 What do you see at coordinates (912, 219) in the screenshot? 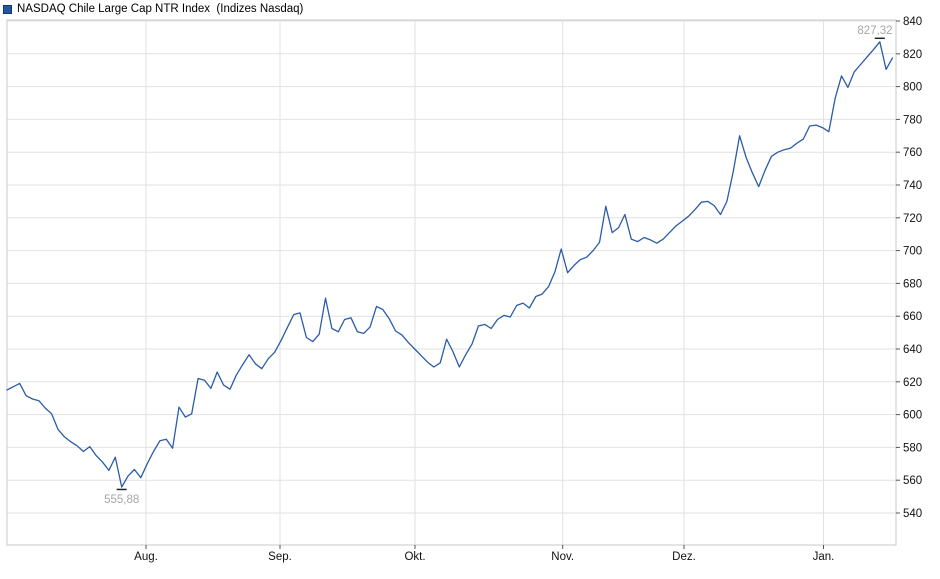
I see `y-axis-label: 720` at bounding box center [912, 219].